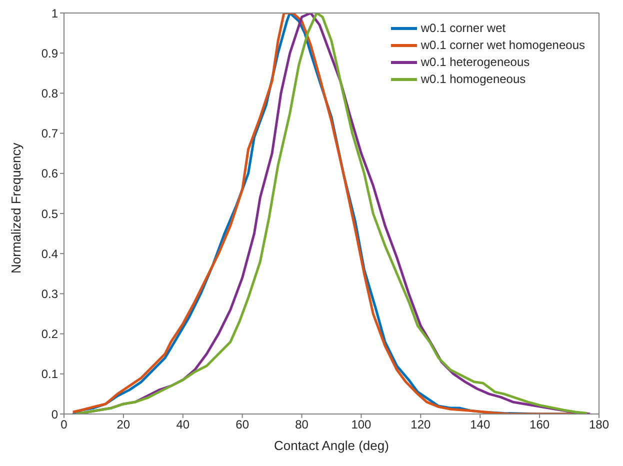 Image resolution: width=623 pixels, height=466 pixels. What do you see at coordinates (473, 79) in the screenshot?
I see `legend-label: w0.1 homogeneous` at bounding box center [473, 79].